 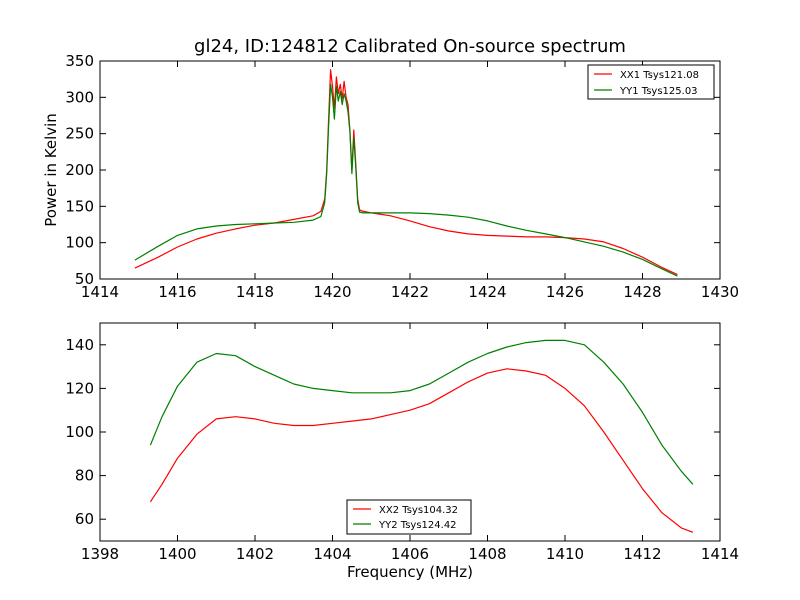 What do you see at coordinates (100, 554) in the screenshot?
I see `bottom-x-tick-label: 1398` at bounding box center [100, 554].